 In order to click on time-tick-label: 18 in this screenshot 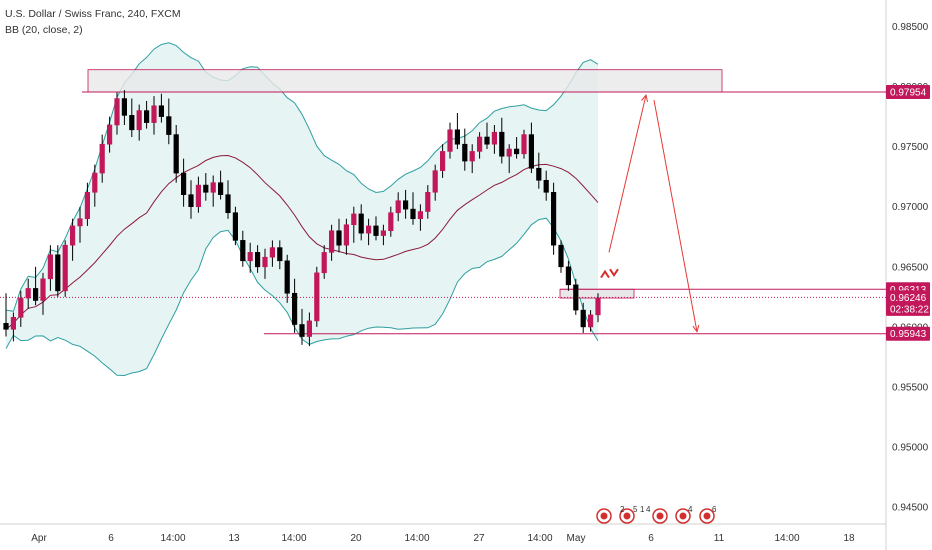, I will do `click(849, 538)`.